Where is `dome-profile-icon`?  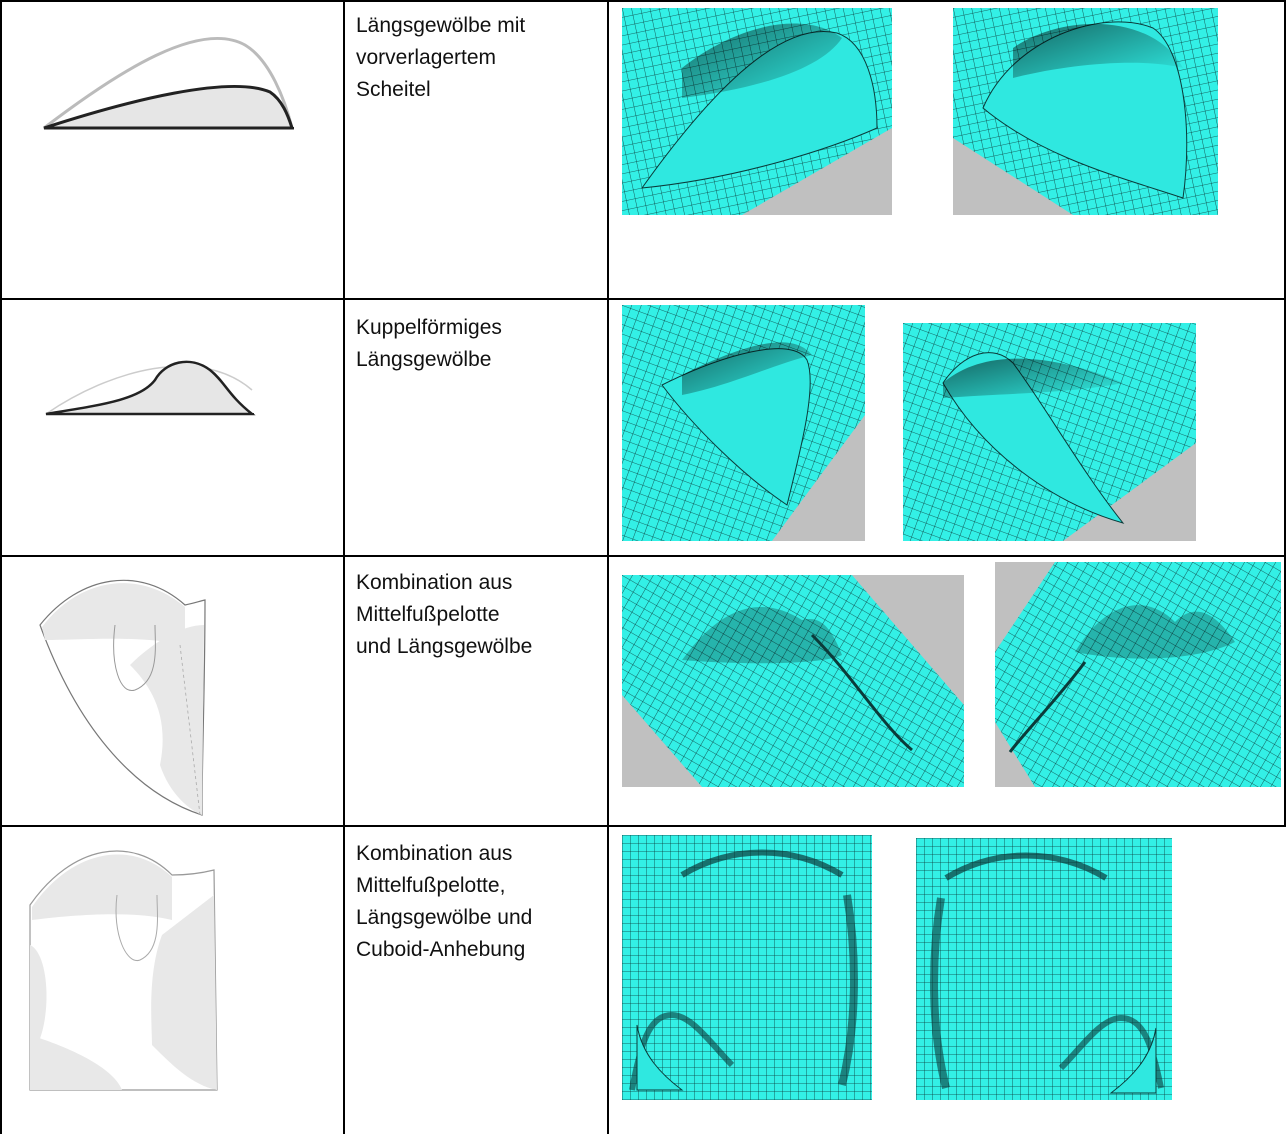
dome-profile-icon is located at coordinates (155, 385).